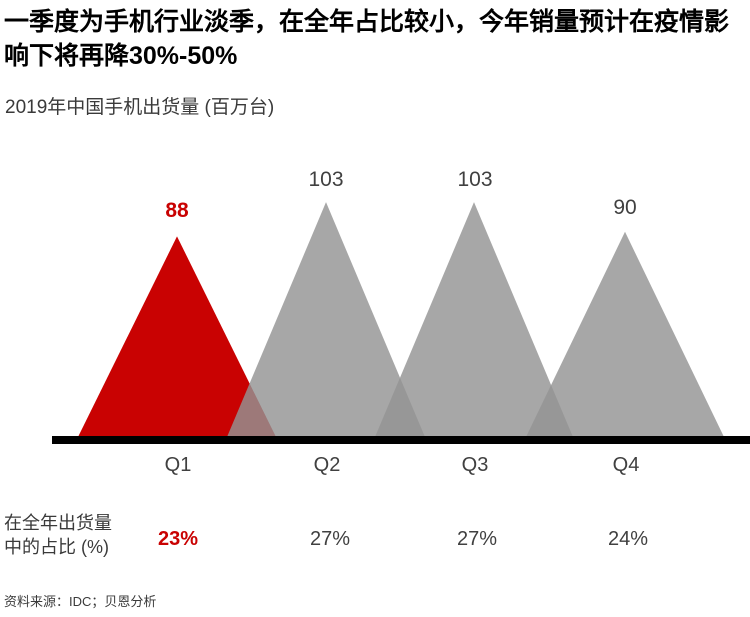  I want to click on value-label-q4: 90, so click(625, 207).